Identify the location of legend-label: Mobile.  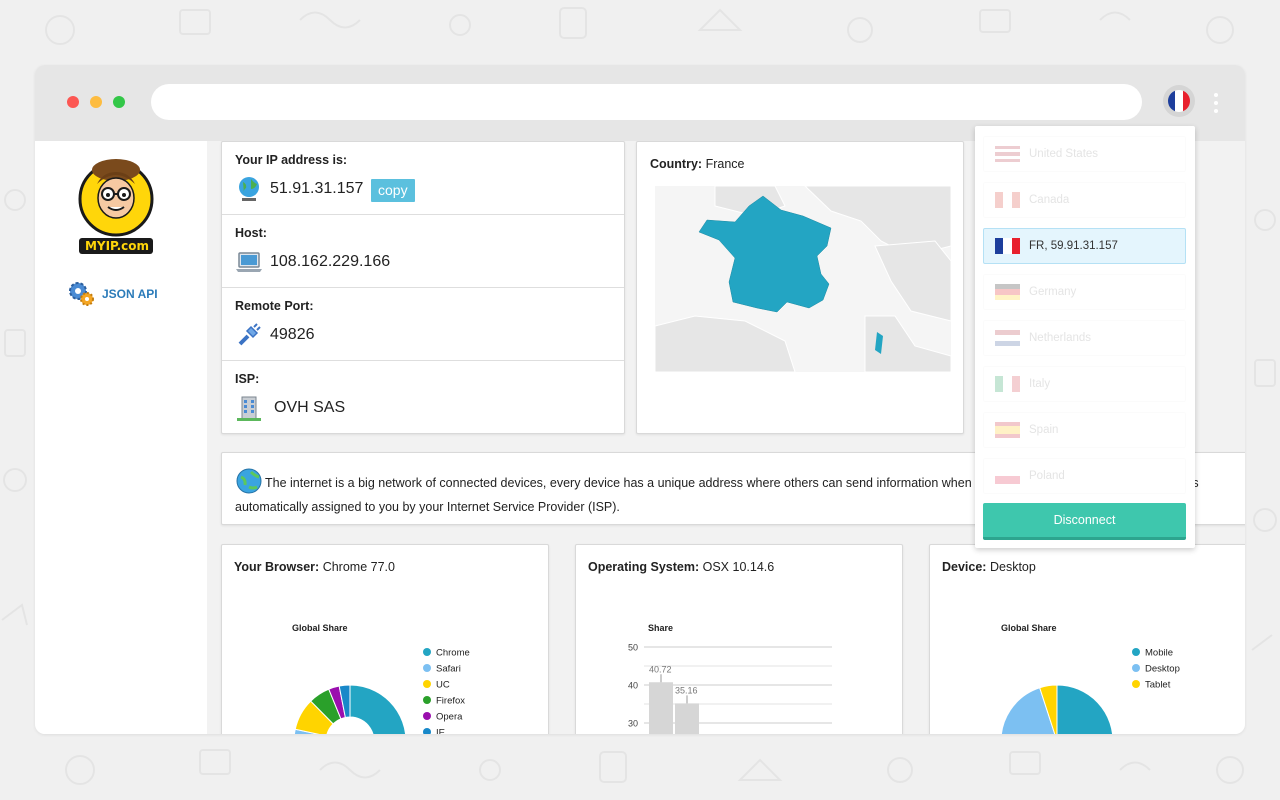
(1159, 653).